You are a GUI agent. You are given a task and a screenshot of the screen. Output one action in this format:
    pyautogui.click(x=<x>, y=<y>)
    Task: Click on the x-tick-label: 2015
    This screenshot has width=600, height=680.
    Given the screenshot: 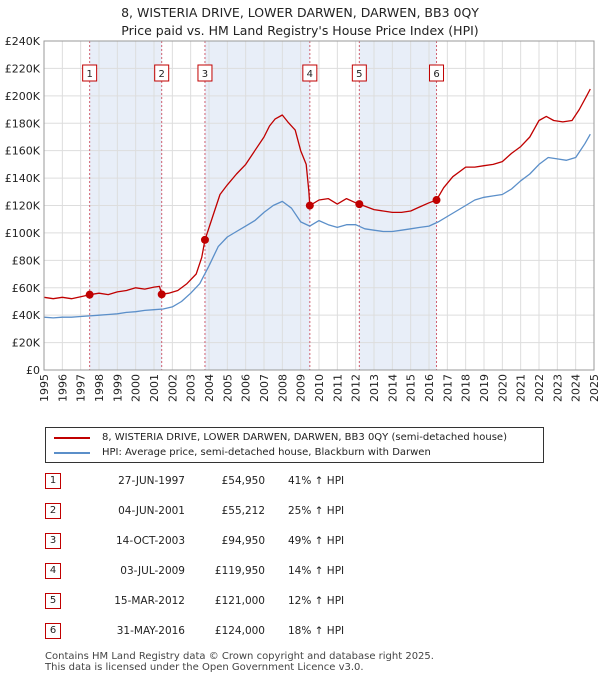 What is the action you would take?
    pyautogui.click(x=411, y=388)
    